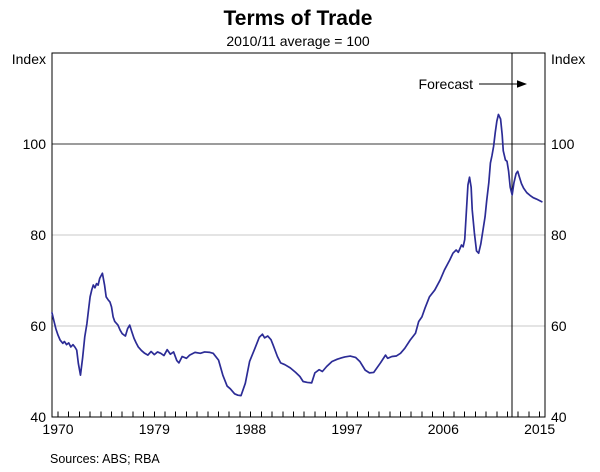 The image size is (600, 472). What do you see at coordinates (105, 459) in the screenshot?
I see `sources-note: Sources: ABS; RBA` at bounding box center [105, 459].